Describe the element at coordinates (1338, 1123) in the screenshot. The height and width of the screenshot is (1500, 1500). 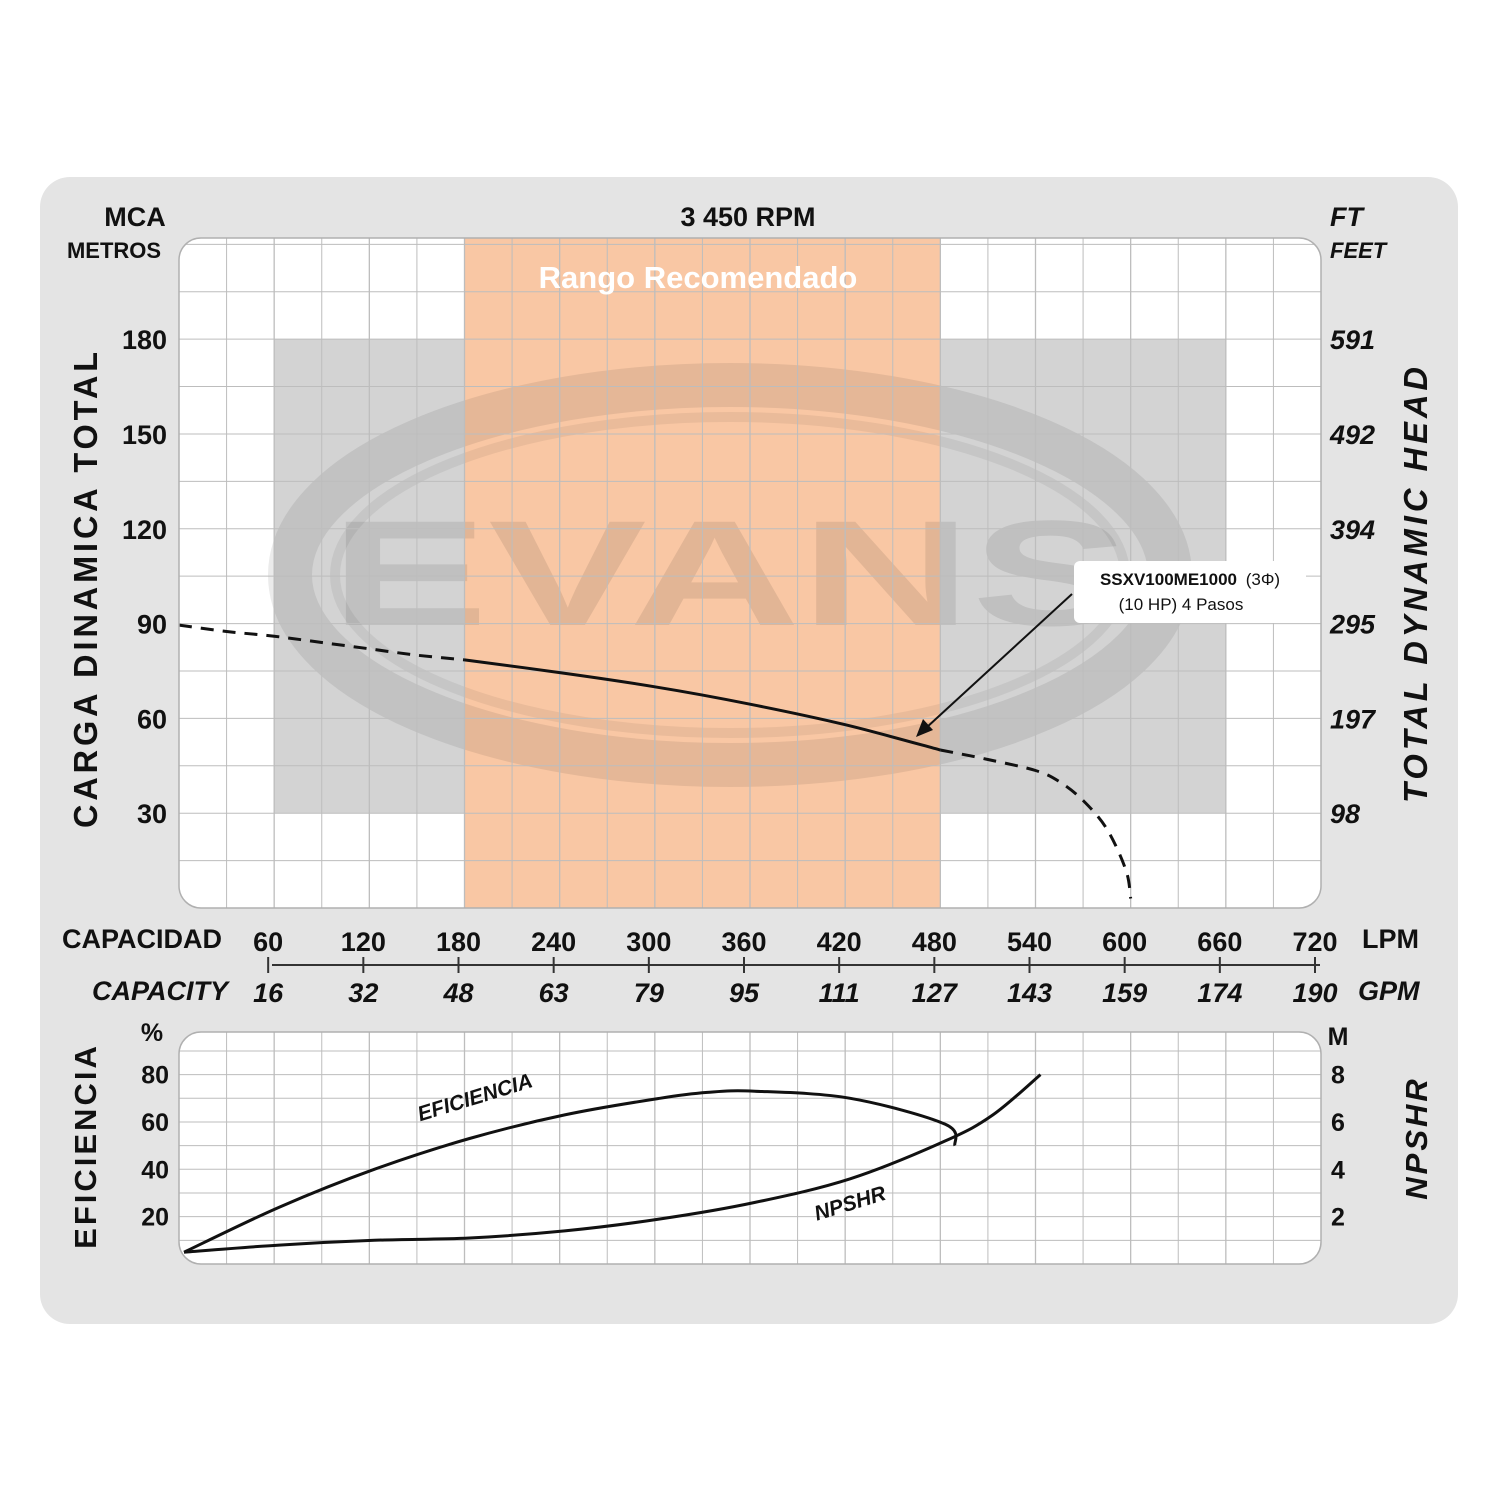
I see `npshr-tick-label: 6` at that location.